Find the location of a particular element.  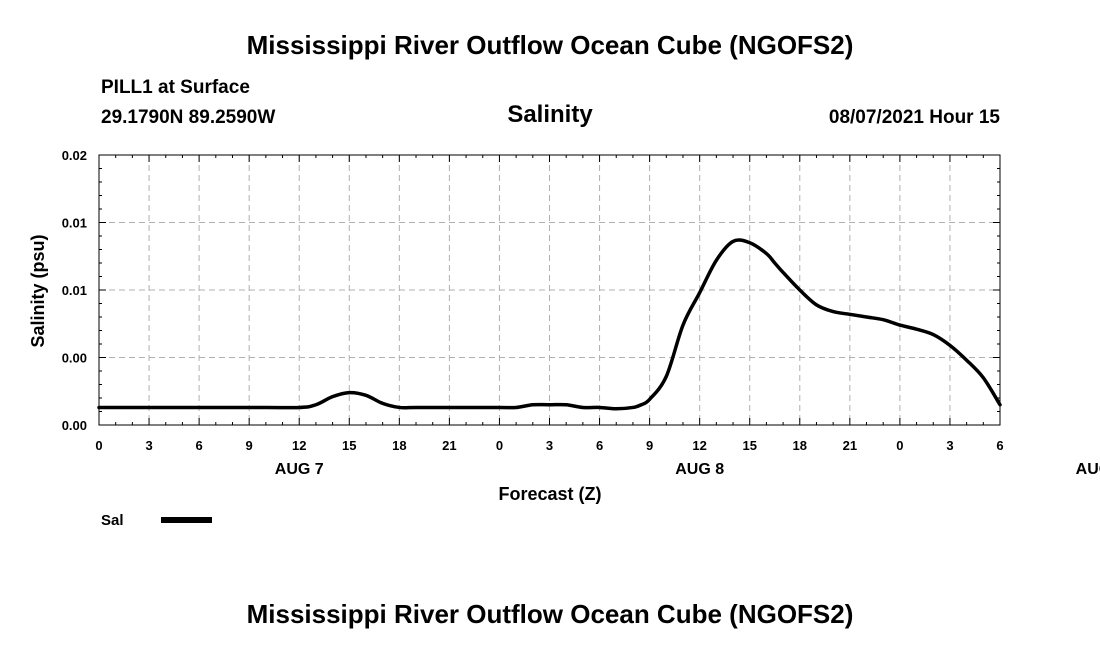

day-label: AUG 7 is located at coordinates (299, 469).